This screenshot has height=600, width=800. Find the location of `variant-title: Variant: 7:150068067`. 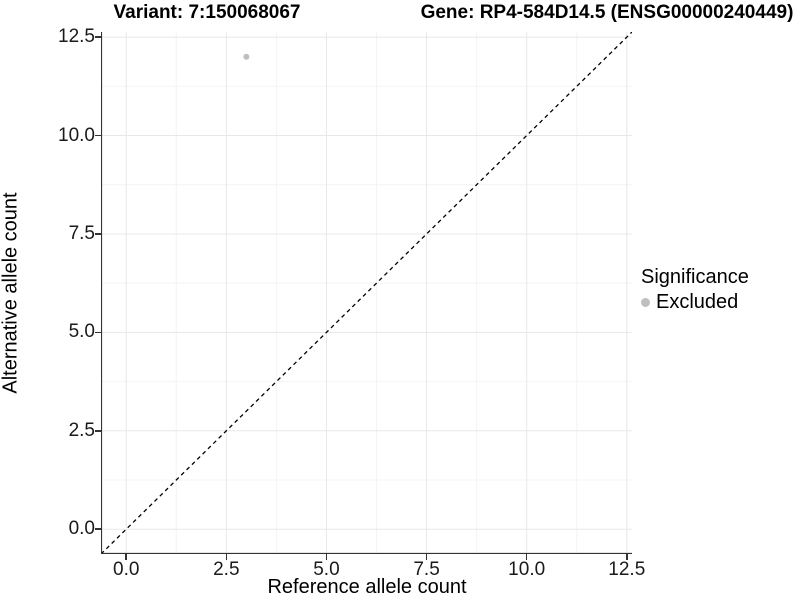

variant-title: Variant: 7:150068067 is located at coordinates (207, 12).